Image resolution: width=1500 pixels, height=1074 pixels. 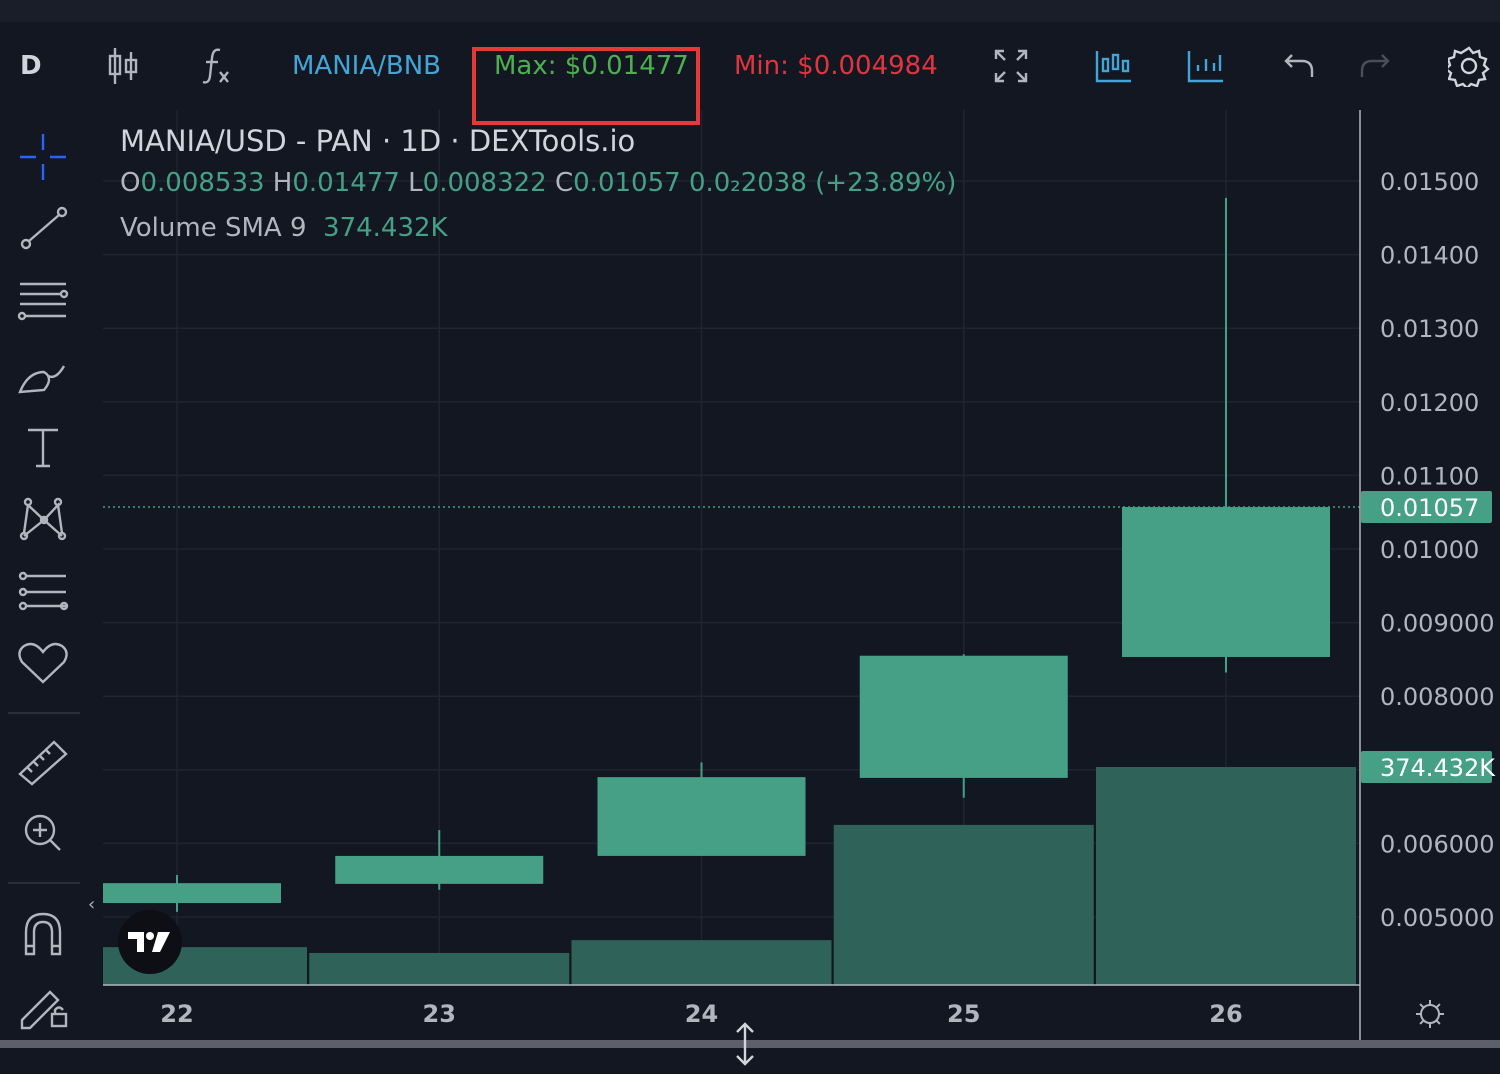 I want to click on max-price-label: Max: $0.01477, so click(x=591, y=66).